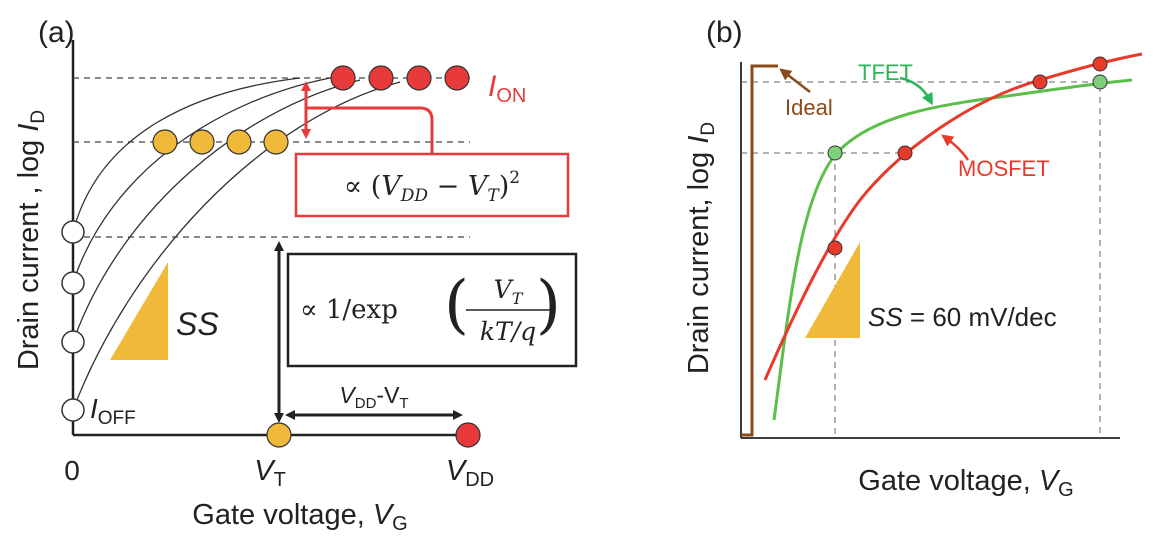  Describe the element at coordinates (373, 397) in the screenshot. I see `panel-a-span-label: VDD-VT` at that location.